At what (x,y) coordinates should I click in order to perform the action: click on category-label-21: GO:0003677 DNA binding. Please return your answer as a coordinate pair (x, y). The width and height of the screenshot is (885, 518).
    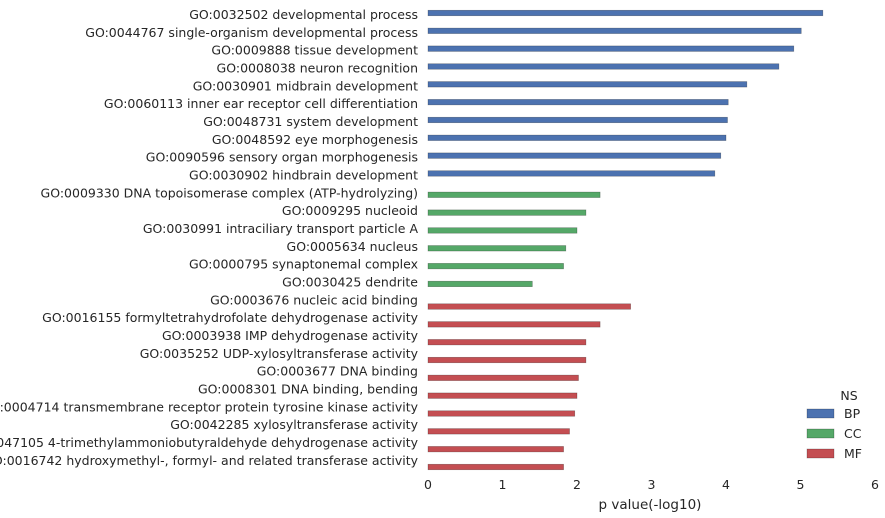
    Looking at the image, I should click on (337, 371).